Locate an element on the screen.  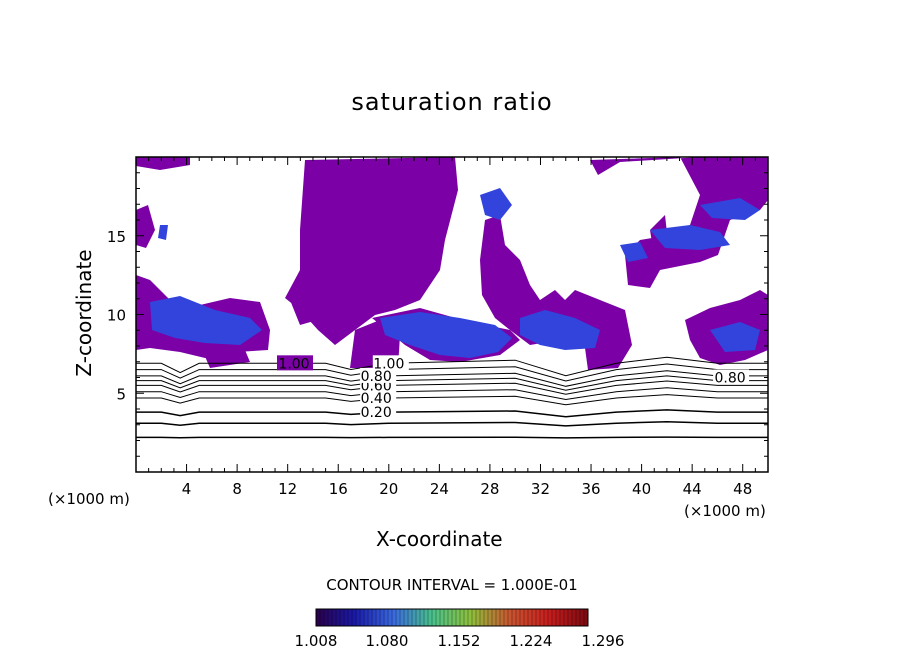
contour-label-4: 1.00 is located at coordinates (388, 364).